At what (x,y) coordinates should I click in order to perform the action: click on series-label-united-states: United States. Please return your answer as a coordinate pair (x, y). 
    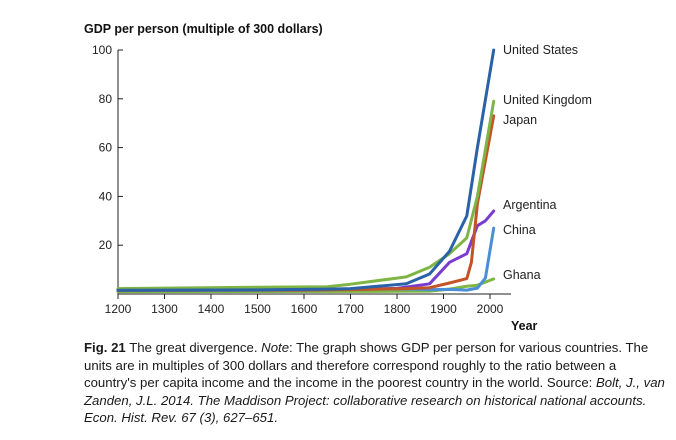
    Looking at the image, I should click on (540, 50).